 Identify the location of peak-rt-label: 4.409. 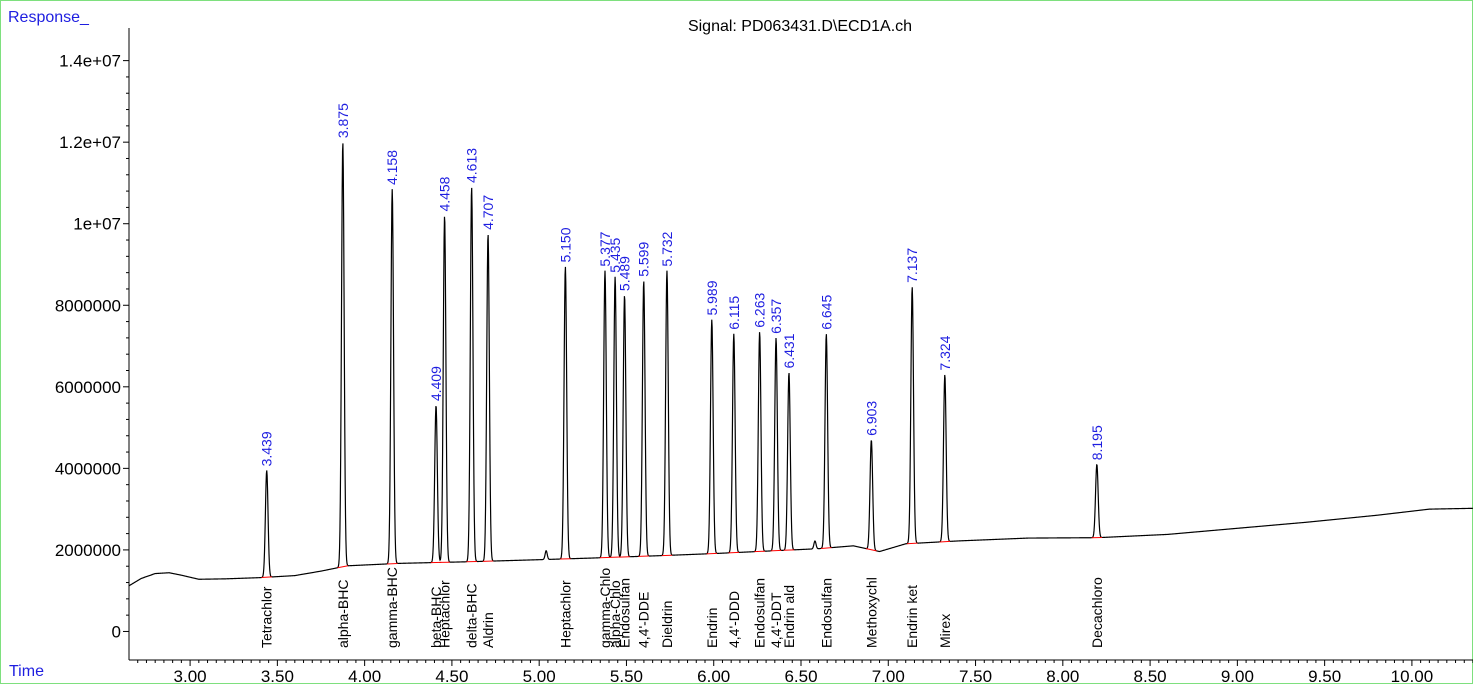
(436, 383).